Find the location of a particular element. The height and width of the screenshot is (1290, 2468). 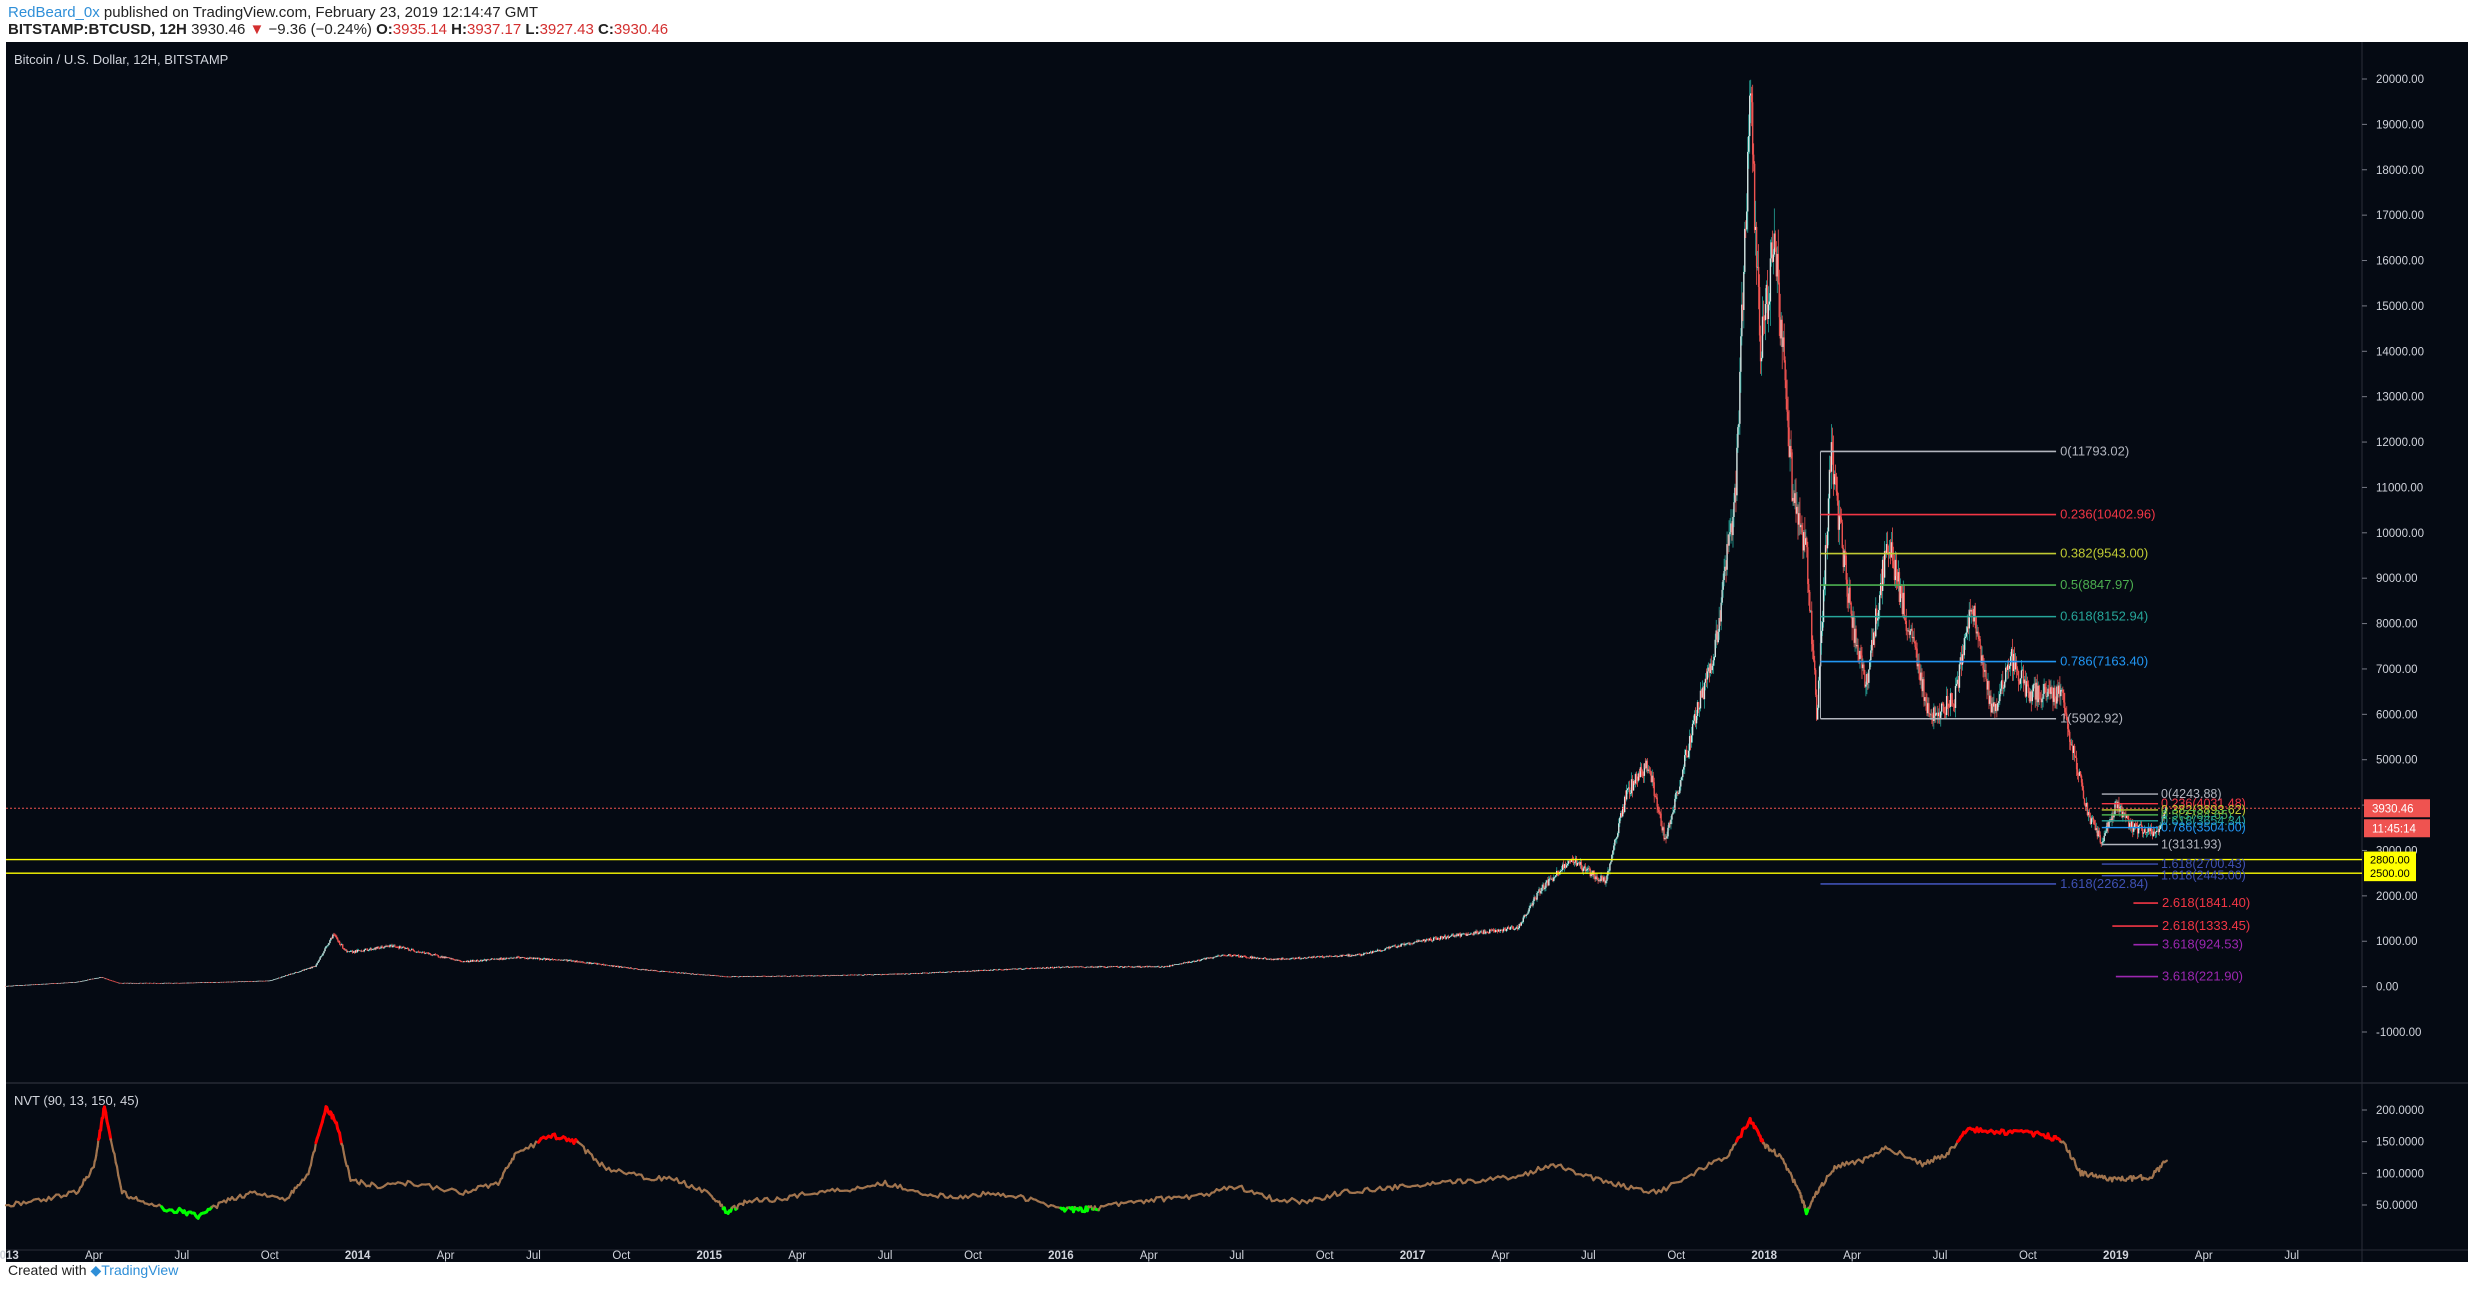

author-link: RedBeard_0x is located at coordinates (54, 12).